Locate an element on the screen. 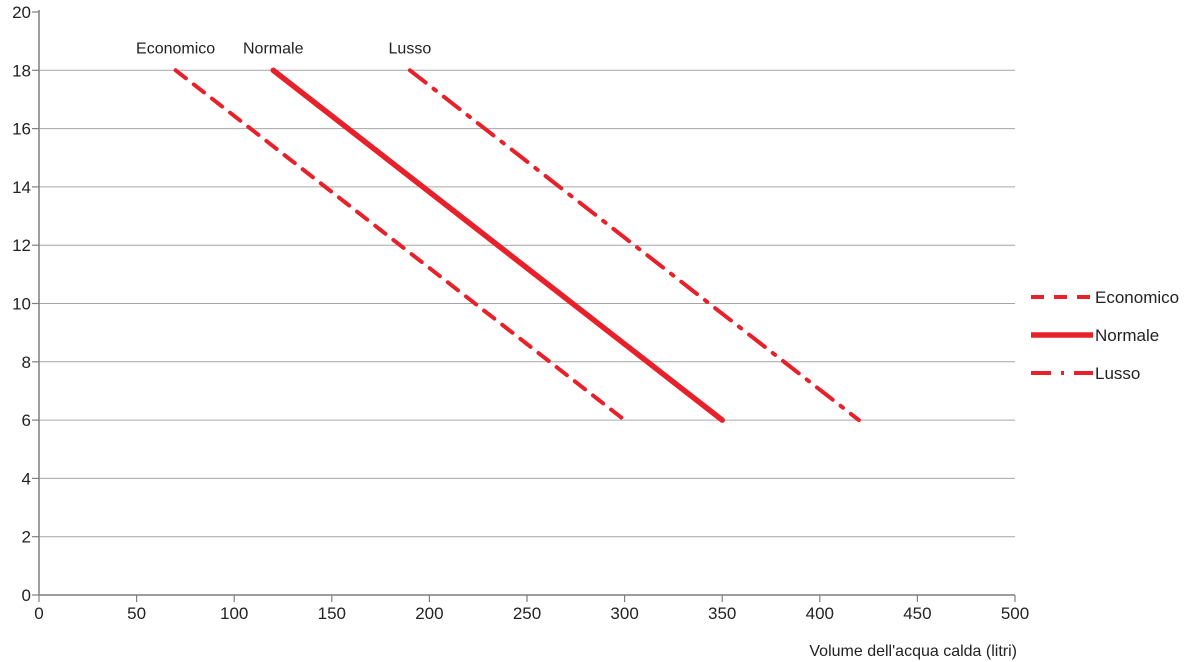 The height and width of the screenshot is (662, 1203). y-tick-label: 16 is located at coordinates (21, 129).